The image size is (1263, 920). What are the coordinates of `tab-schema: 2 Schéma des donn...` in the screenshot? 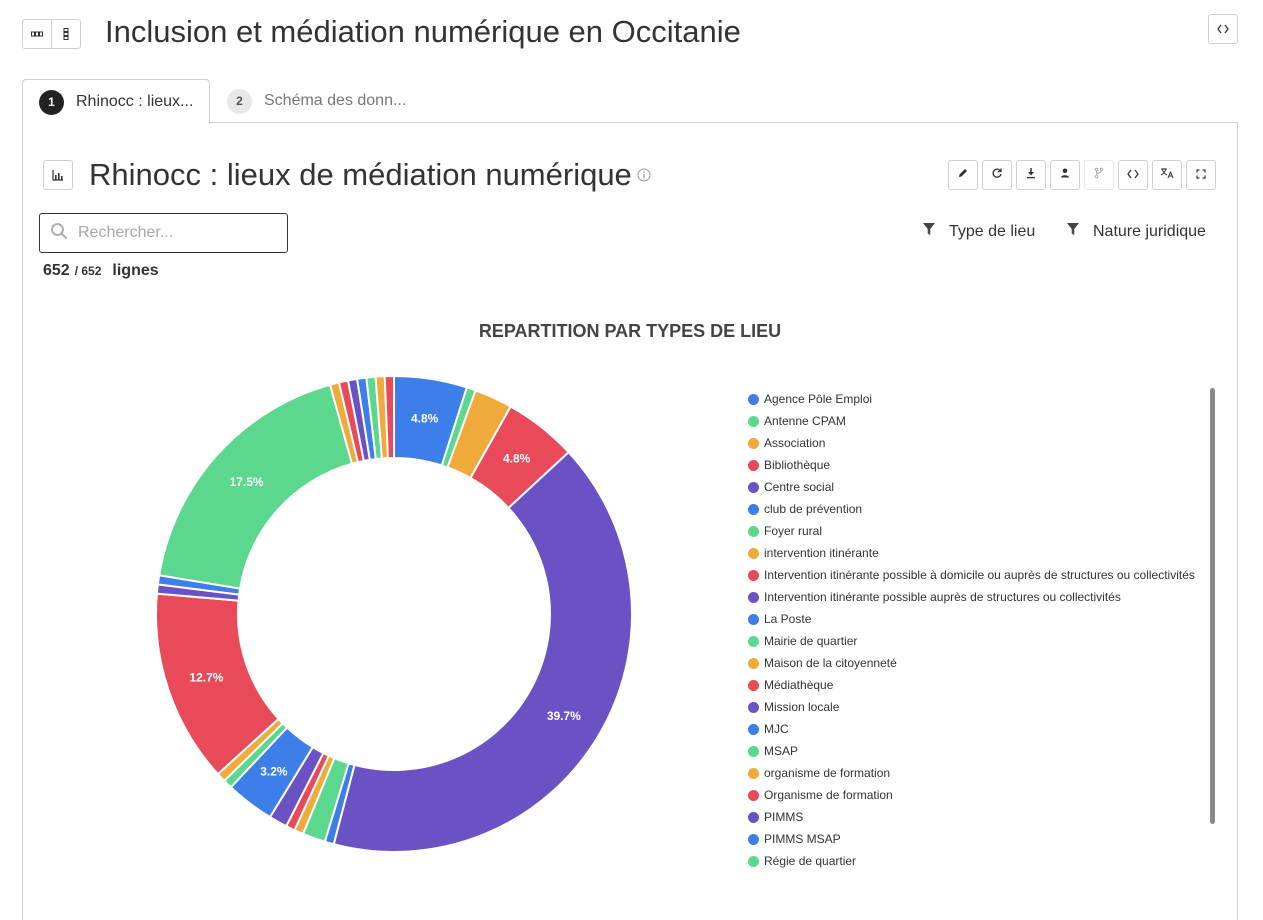 It's located at (316, 101).